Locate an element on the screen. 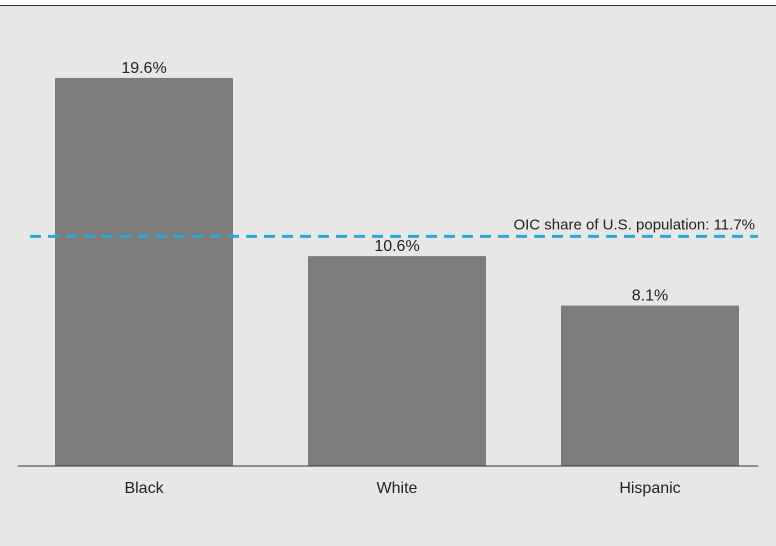  bar-white is located at coordinates (397, 361).